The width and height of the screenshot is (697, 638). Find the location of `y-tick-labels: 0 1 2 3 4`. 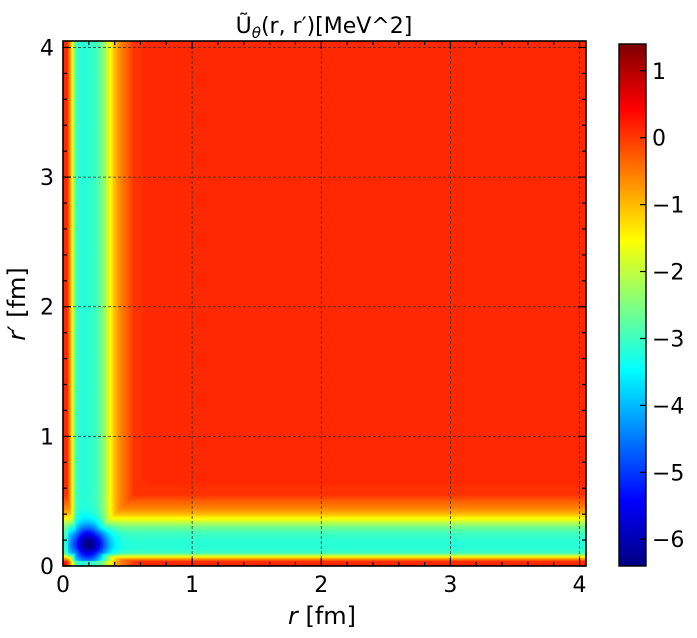

y-tick-labels: 0 1 2 3 4 is located at coordinates (47, 308).